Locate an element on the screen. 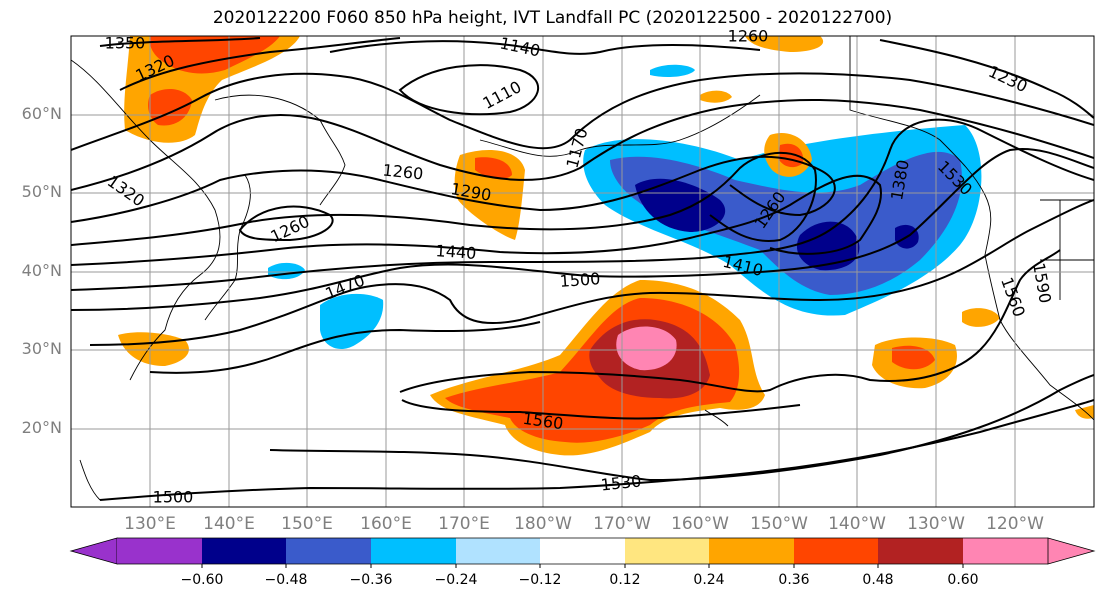 The width and height of the screenshot is (1105, 601). lon-label-130e: 130°E is located at coordinates (150, 524).